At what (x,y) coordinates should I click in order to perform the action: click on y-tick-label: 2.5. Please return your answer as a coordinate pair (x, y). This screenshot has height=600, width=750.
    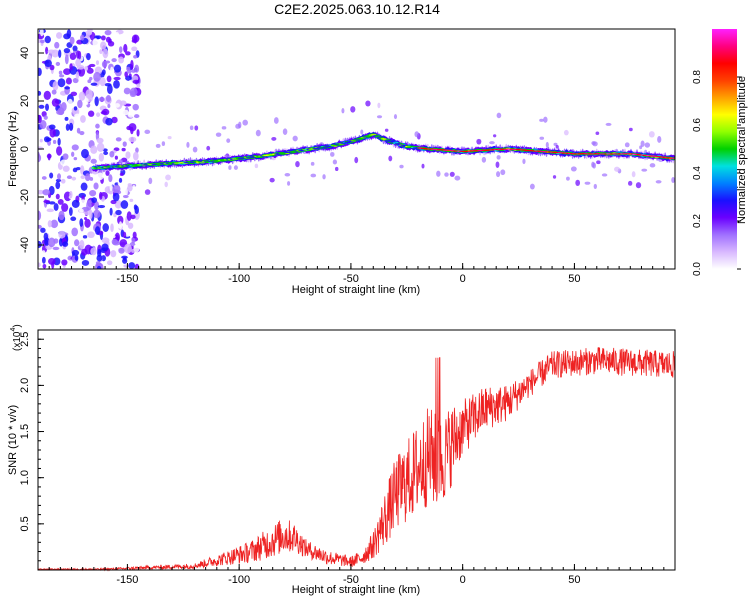
    Looking at the image, I should click on (25, 339).